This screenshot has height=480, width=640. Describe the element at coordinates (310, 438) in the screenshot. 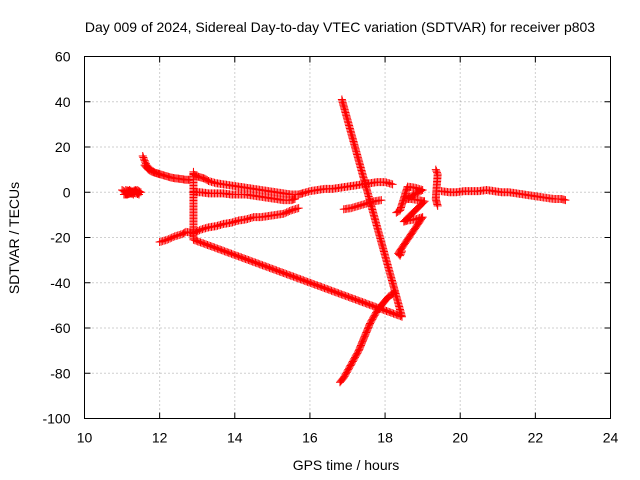

I see `x-tick-label: 16` at that location.